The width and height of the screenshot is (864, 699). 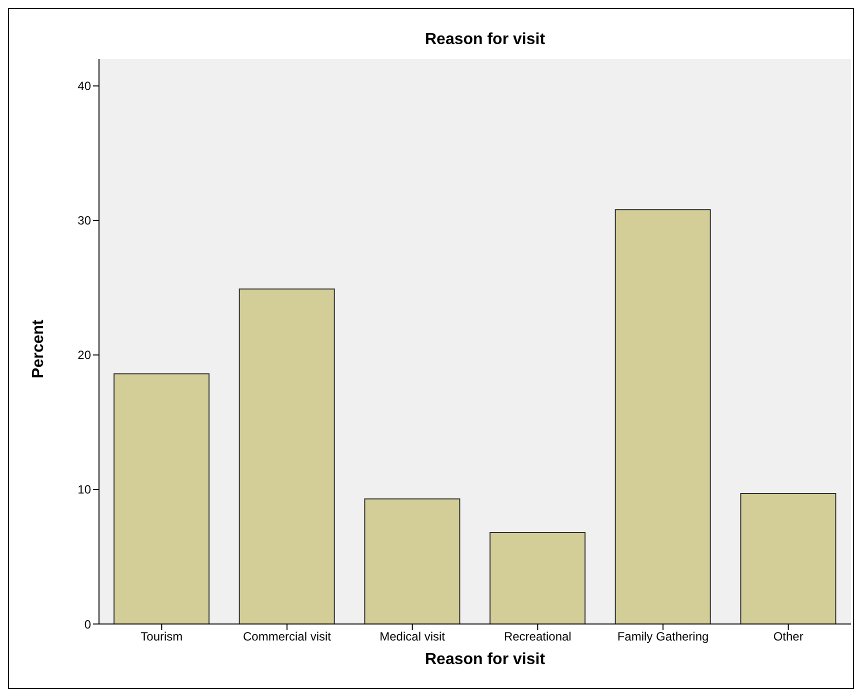 I want to click on x-tick-label: Other, so click(x=788, y=637).